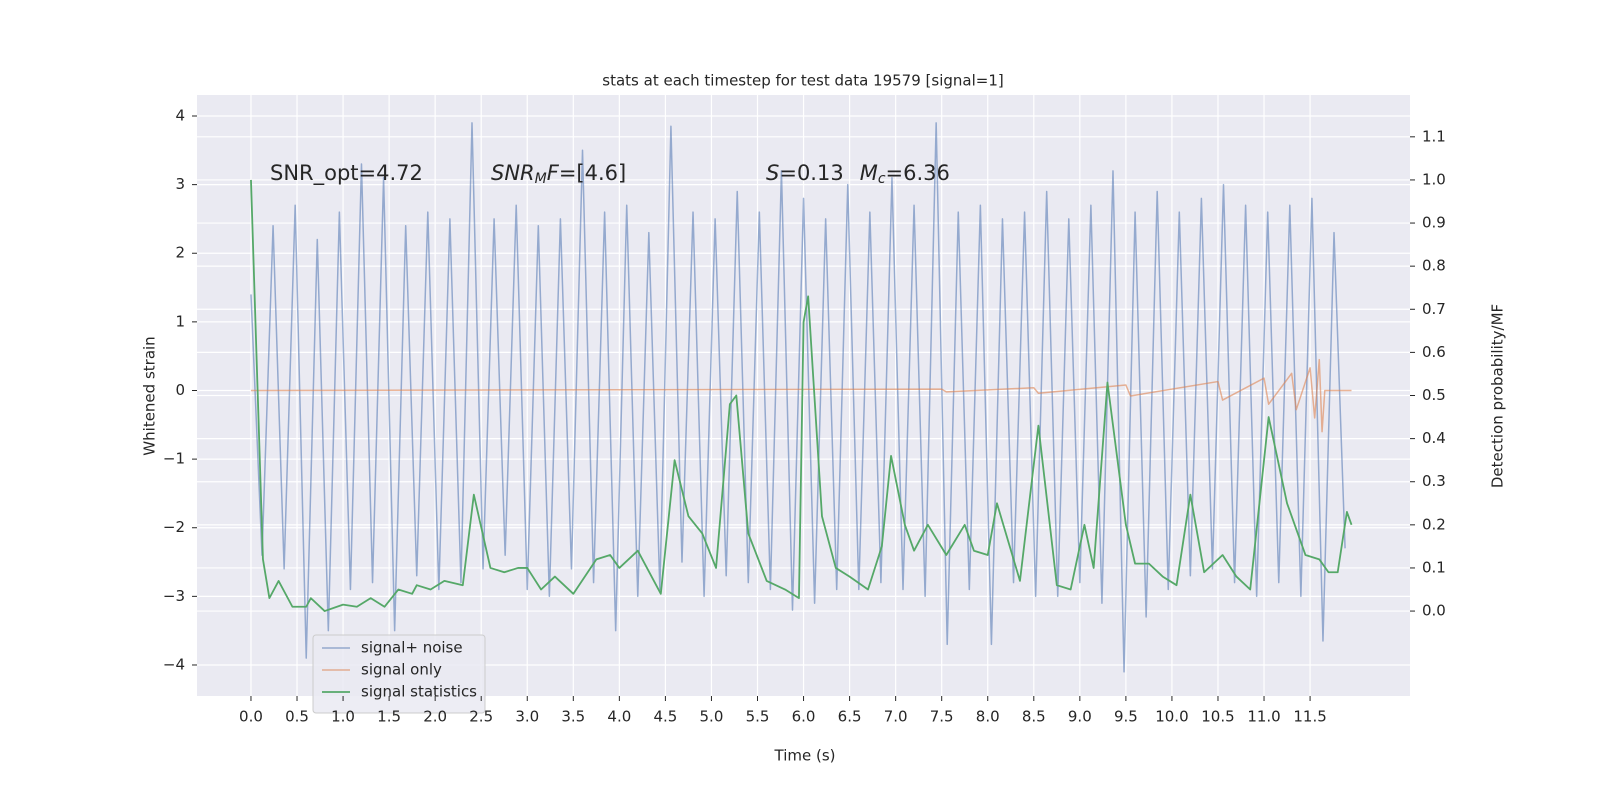 This screenshot has width=1600, height=804. I want to click on annotation-part: SNR_opt=4.72, so click(346, 173).